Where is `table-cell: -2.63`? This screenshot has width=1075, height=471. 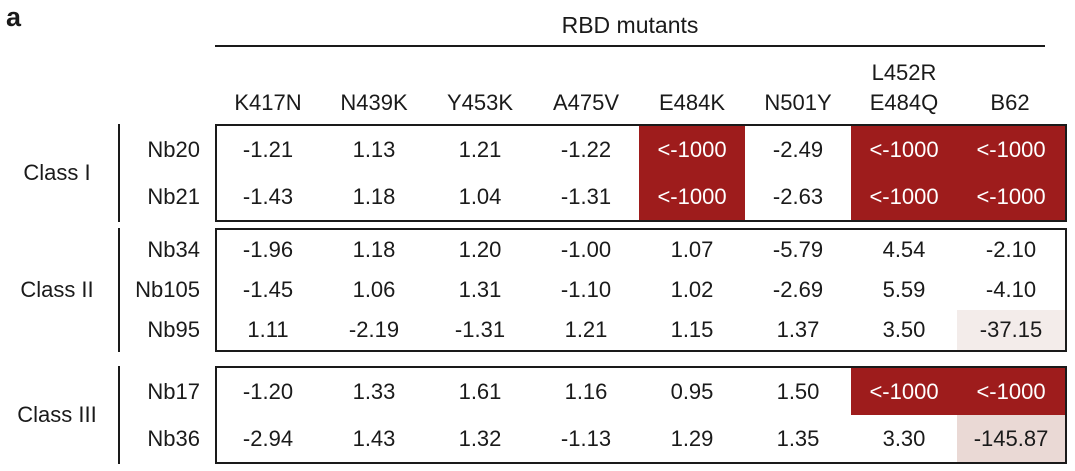 table-cell: -2.63 is located at coordinates (798, 196).